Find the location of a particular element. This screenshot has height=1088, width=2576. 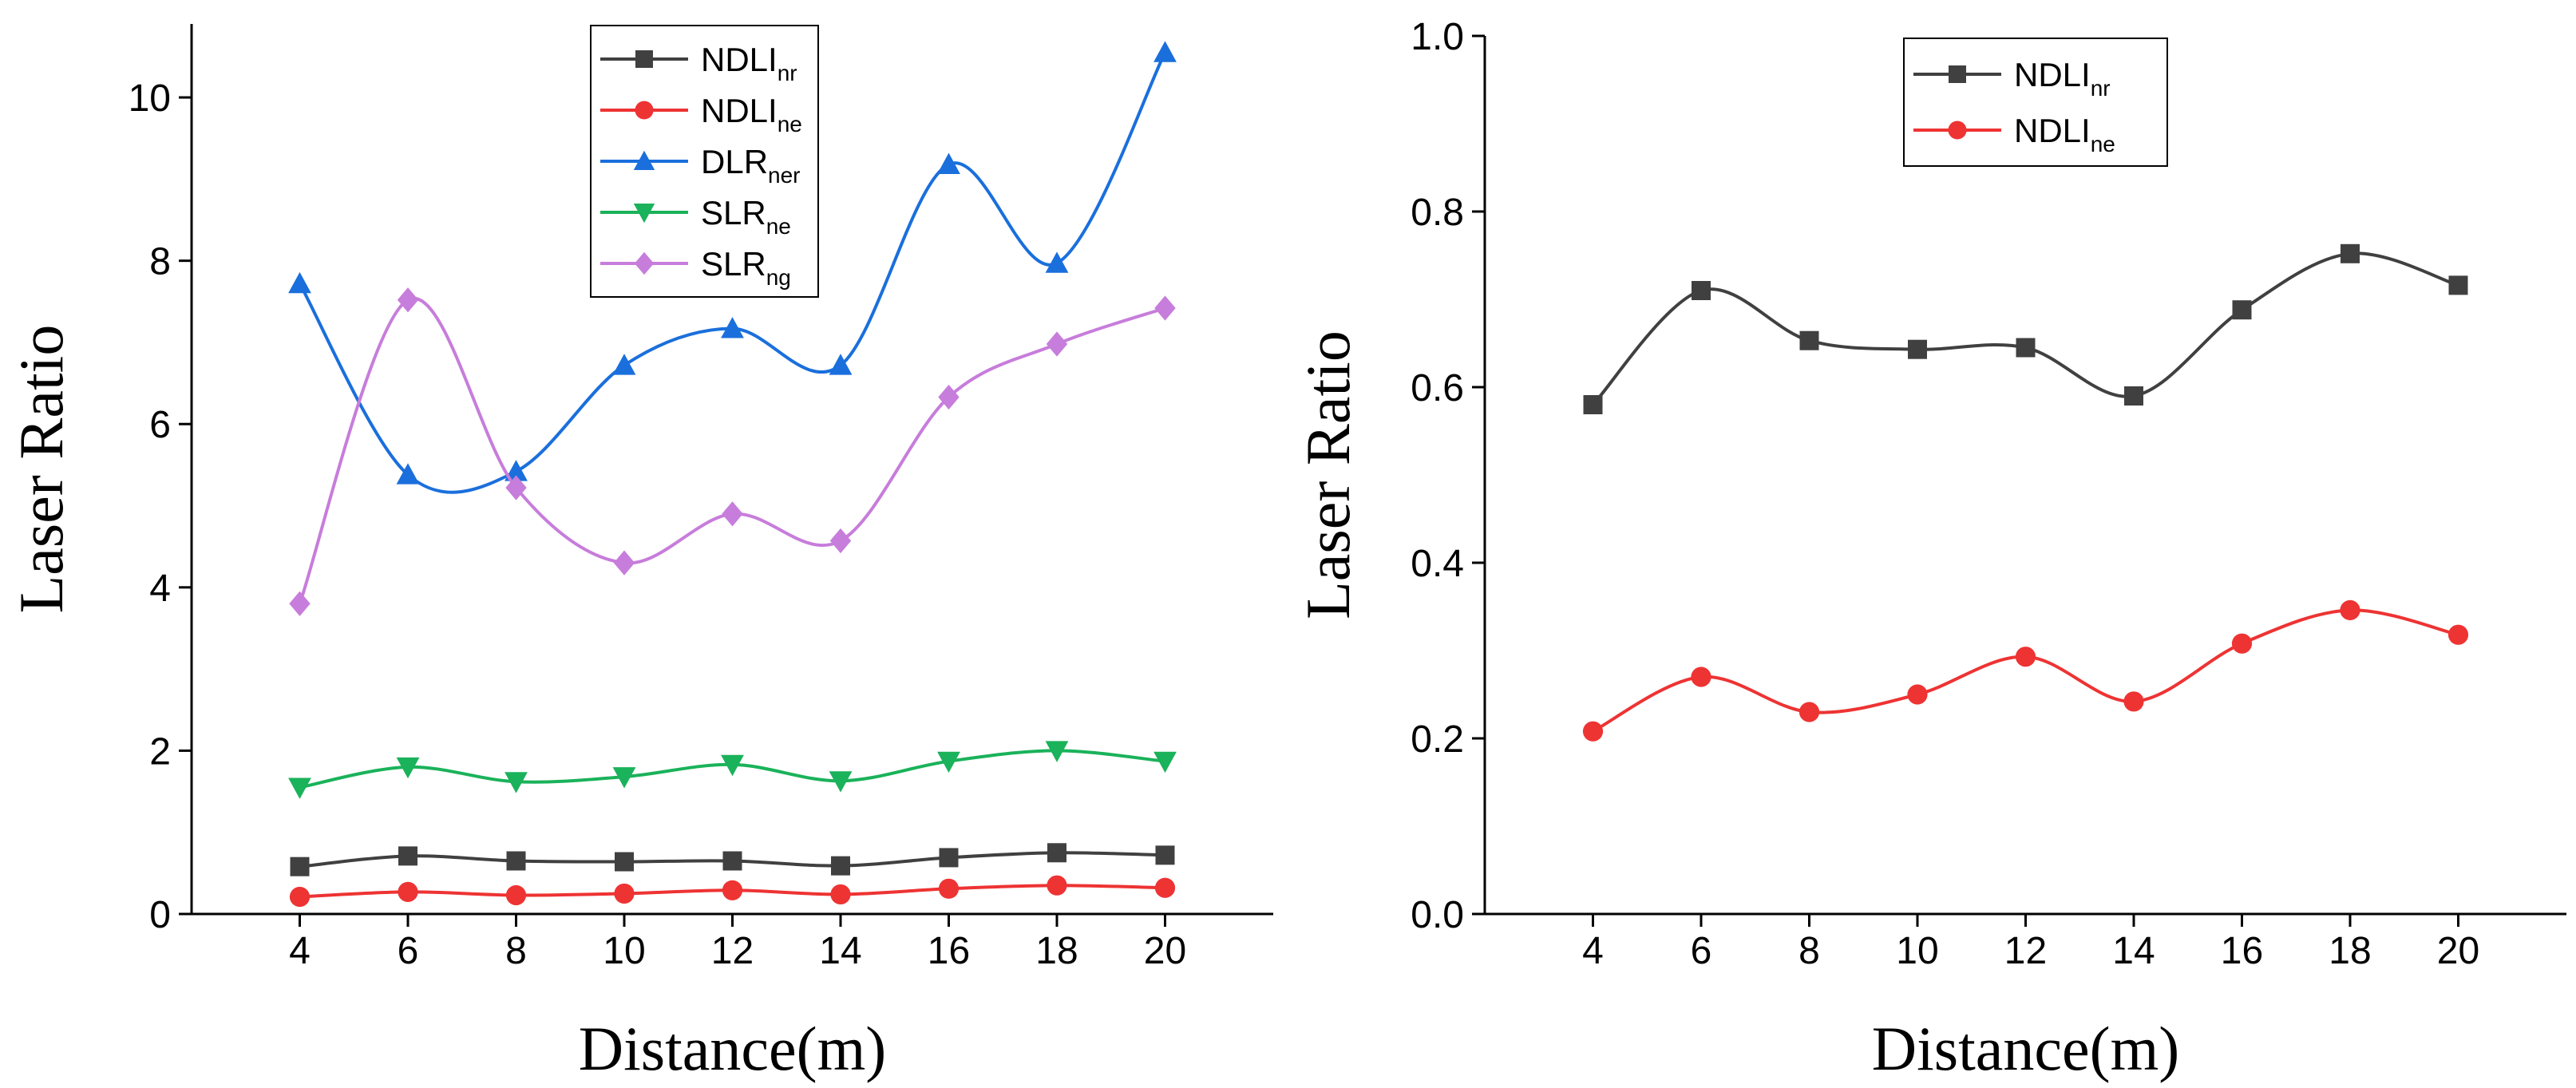

x-tick-label: 4 is located at coordinates (300, 951).